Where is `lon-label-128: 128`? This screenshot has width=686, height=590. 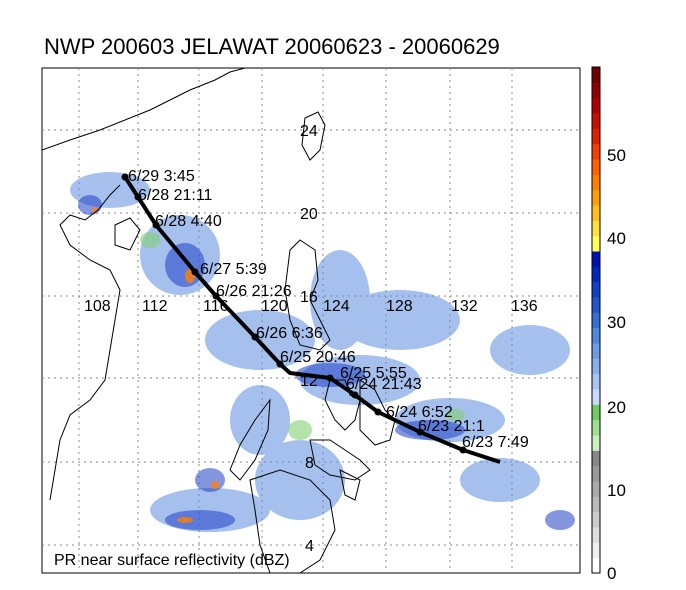
lon-label-128: 128 is located at coordinates (399, 306).